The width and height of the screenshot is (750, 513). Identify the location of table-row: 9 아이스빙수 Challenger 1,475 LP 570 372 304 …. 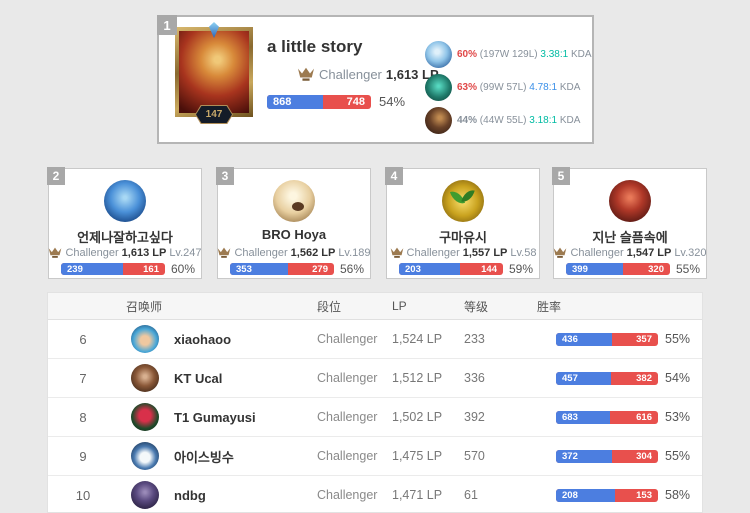
(375, 456).